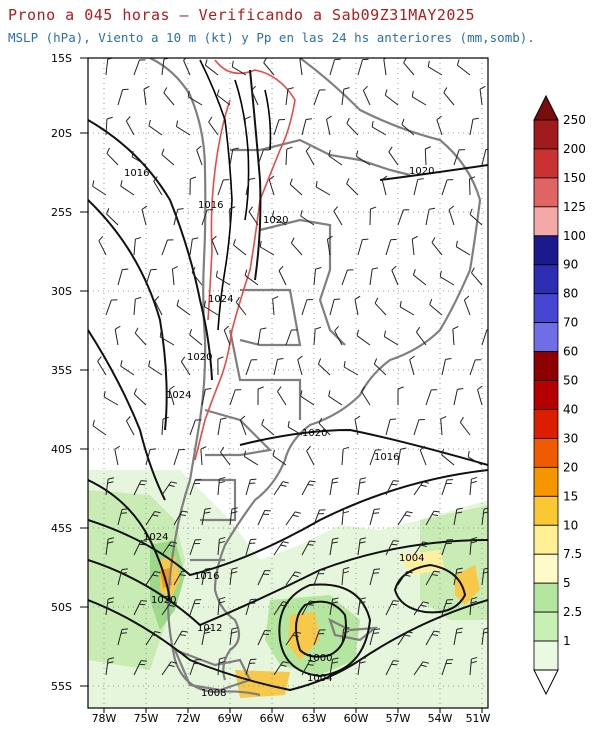 This screenshot has width=600, height=750. I want to click on lon-label: 69W, so click(230, 718).